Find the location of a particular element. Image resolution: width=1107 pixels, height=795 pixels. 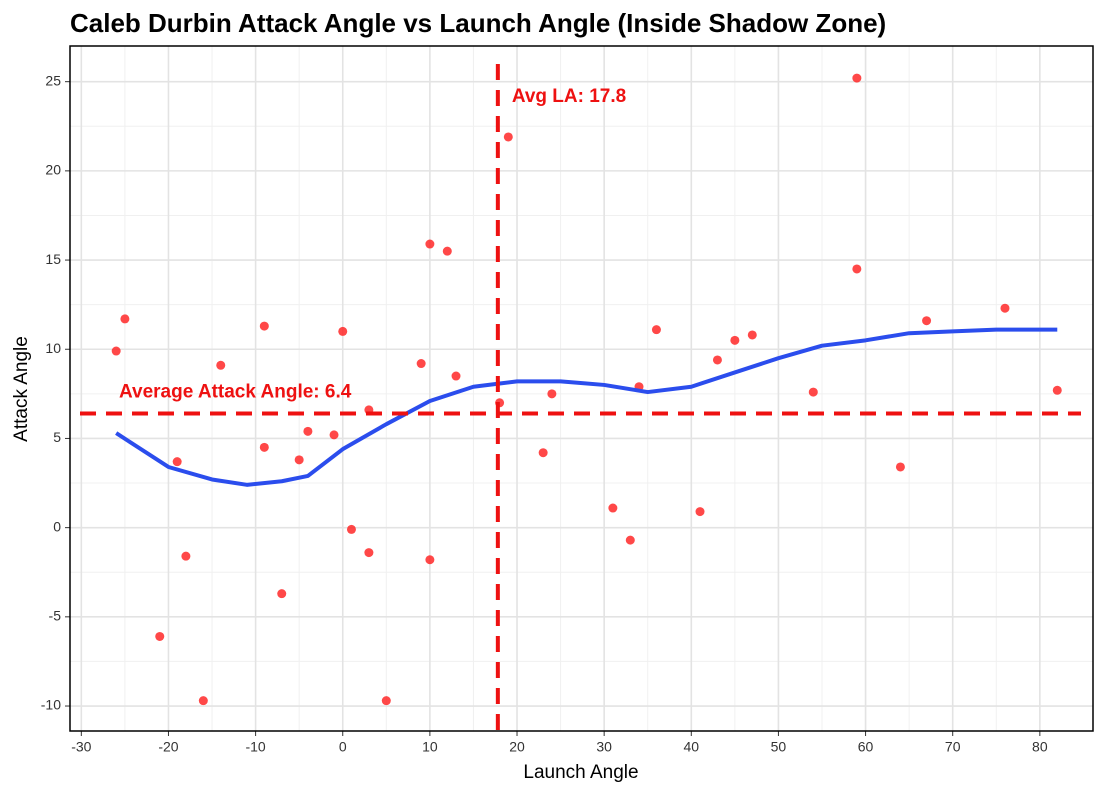

x-tick-label: -10 is located at coordinates (255, 747).